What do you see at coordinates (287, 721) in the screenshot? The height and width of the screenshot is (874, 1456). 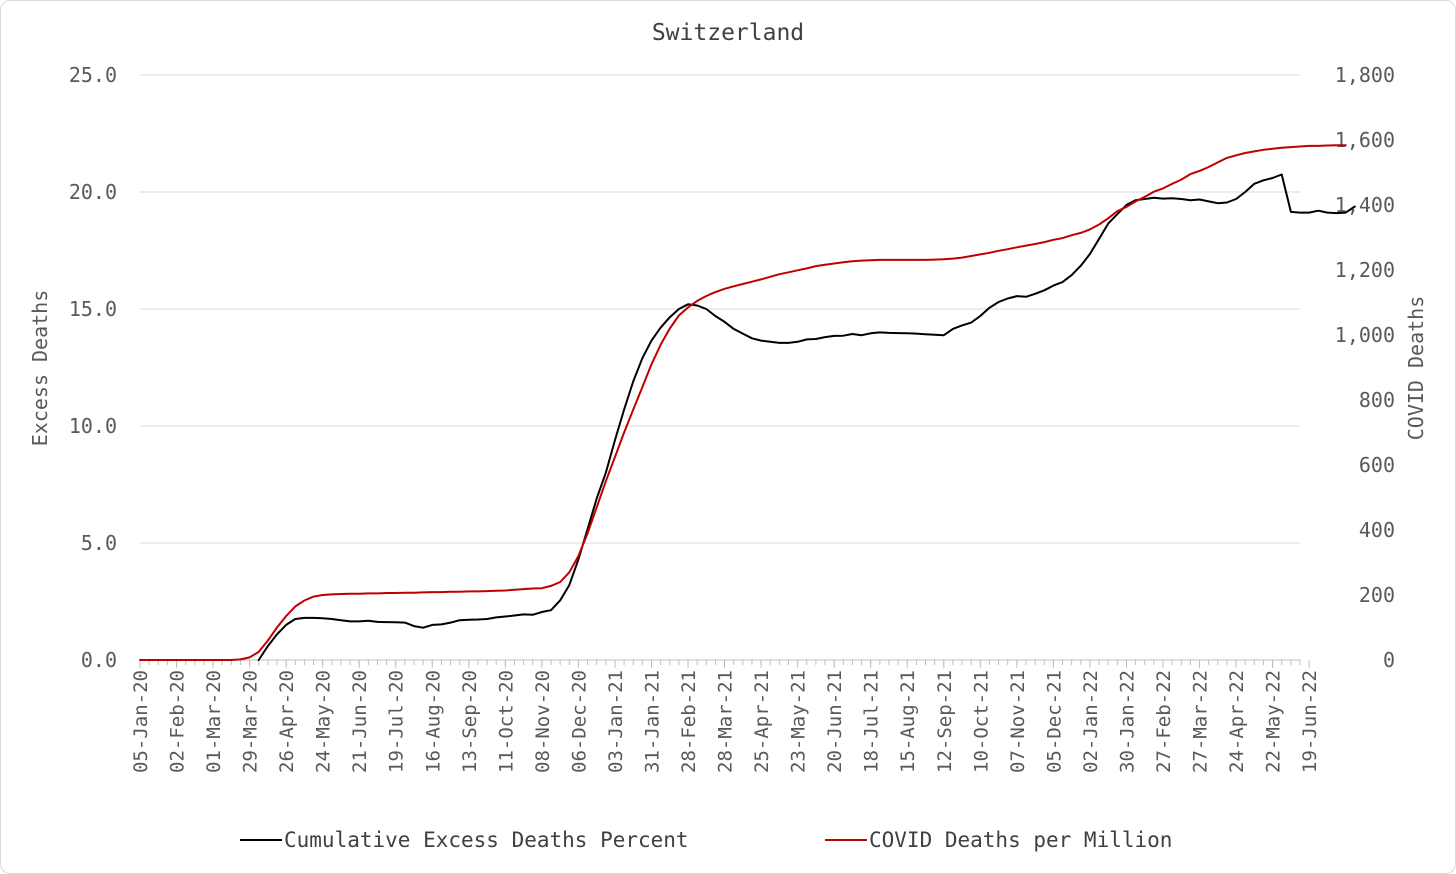 I see `x-tick-label: 26-Apr-20` at bounding box center [287, 721].